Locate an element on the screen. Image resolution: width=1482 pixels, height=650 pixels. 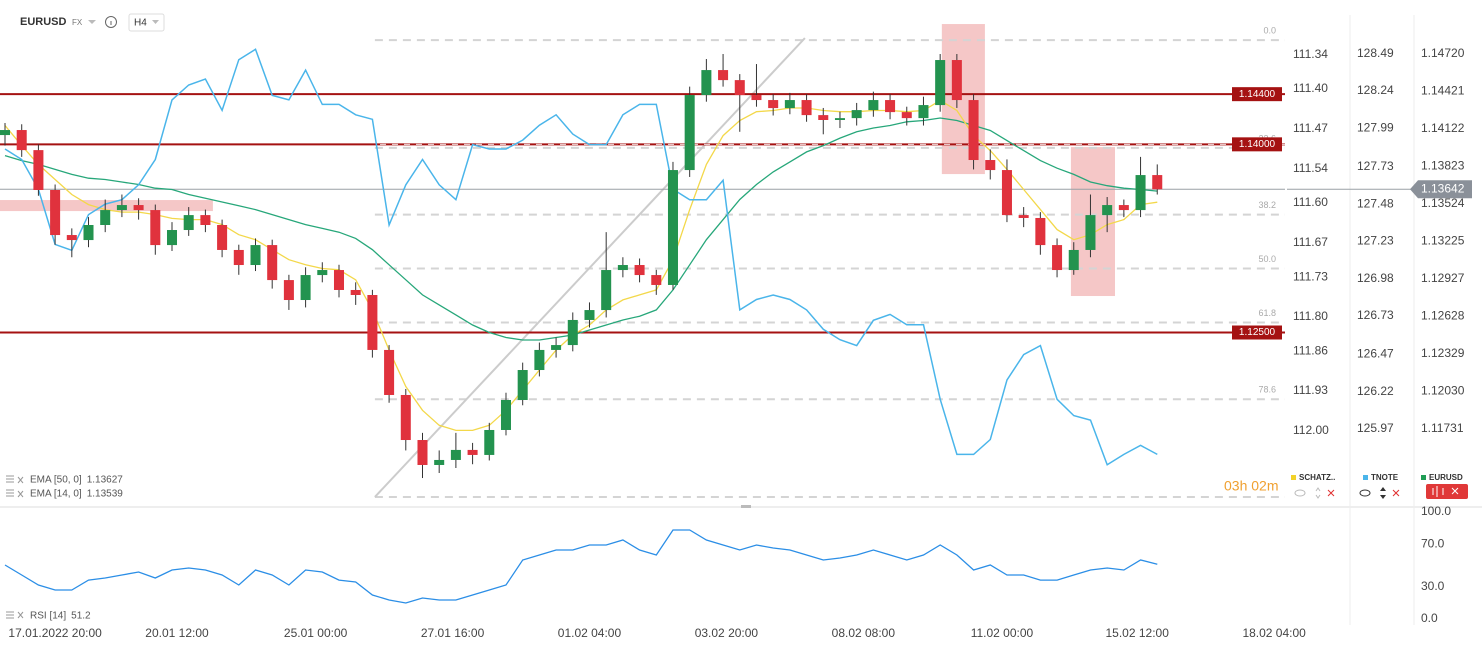
fib-label: 0.0 is located at coordinates (1269, 30).